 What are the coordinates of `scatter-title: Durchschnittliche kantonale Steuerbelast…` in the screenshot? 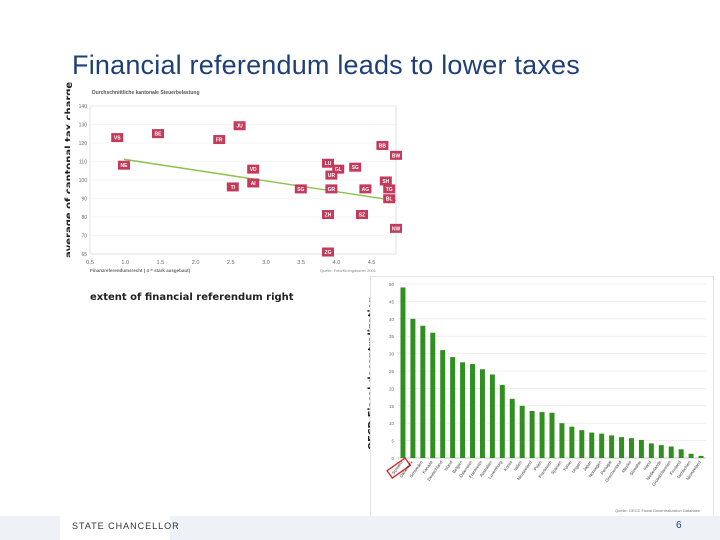 It's located at (146, 93).